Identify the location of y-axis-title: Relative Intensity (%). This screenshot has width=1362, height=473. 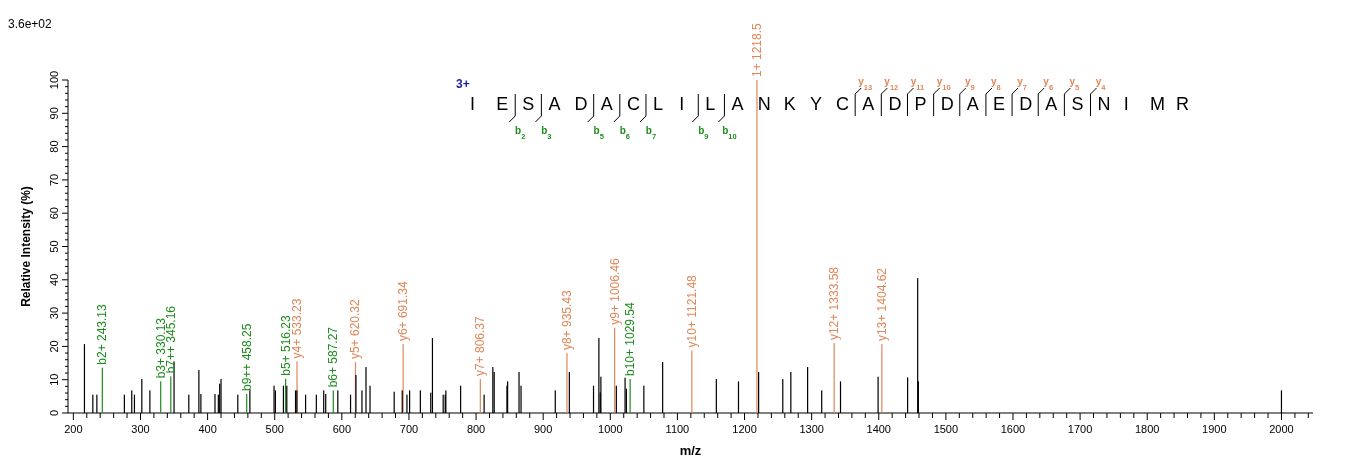
(26, 246).